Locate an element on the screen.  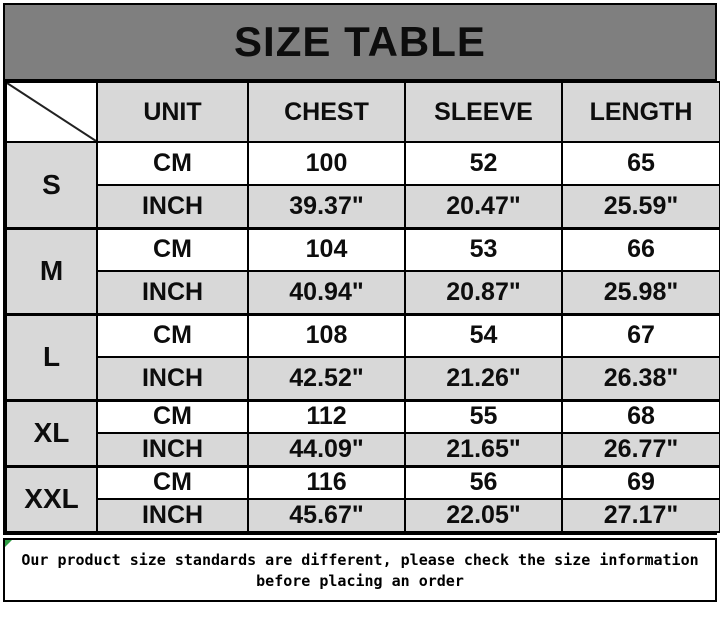
table-row: S CM 100 52 65 is located at coordinates (362, 185).